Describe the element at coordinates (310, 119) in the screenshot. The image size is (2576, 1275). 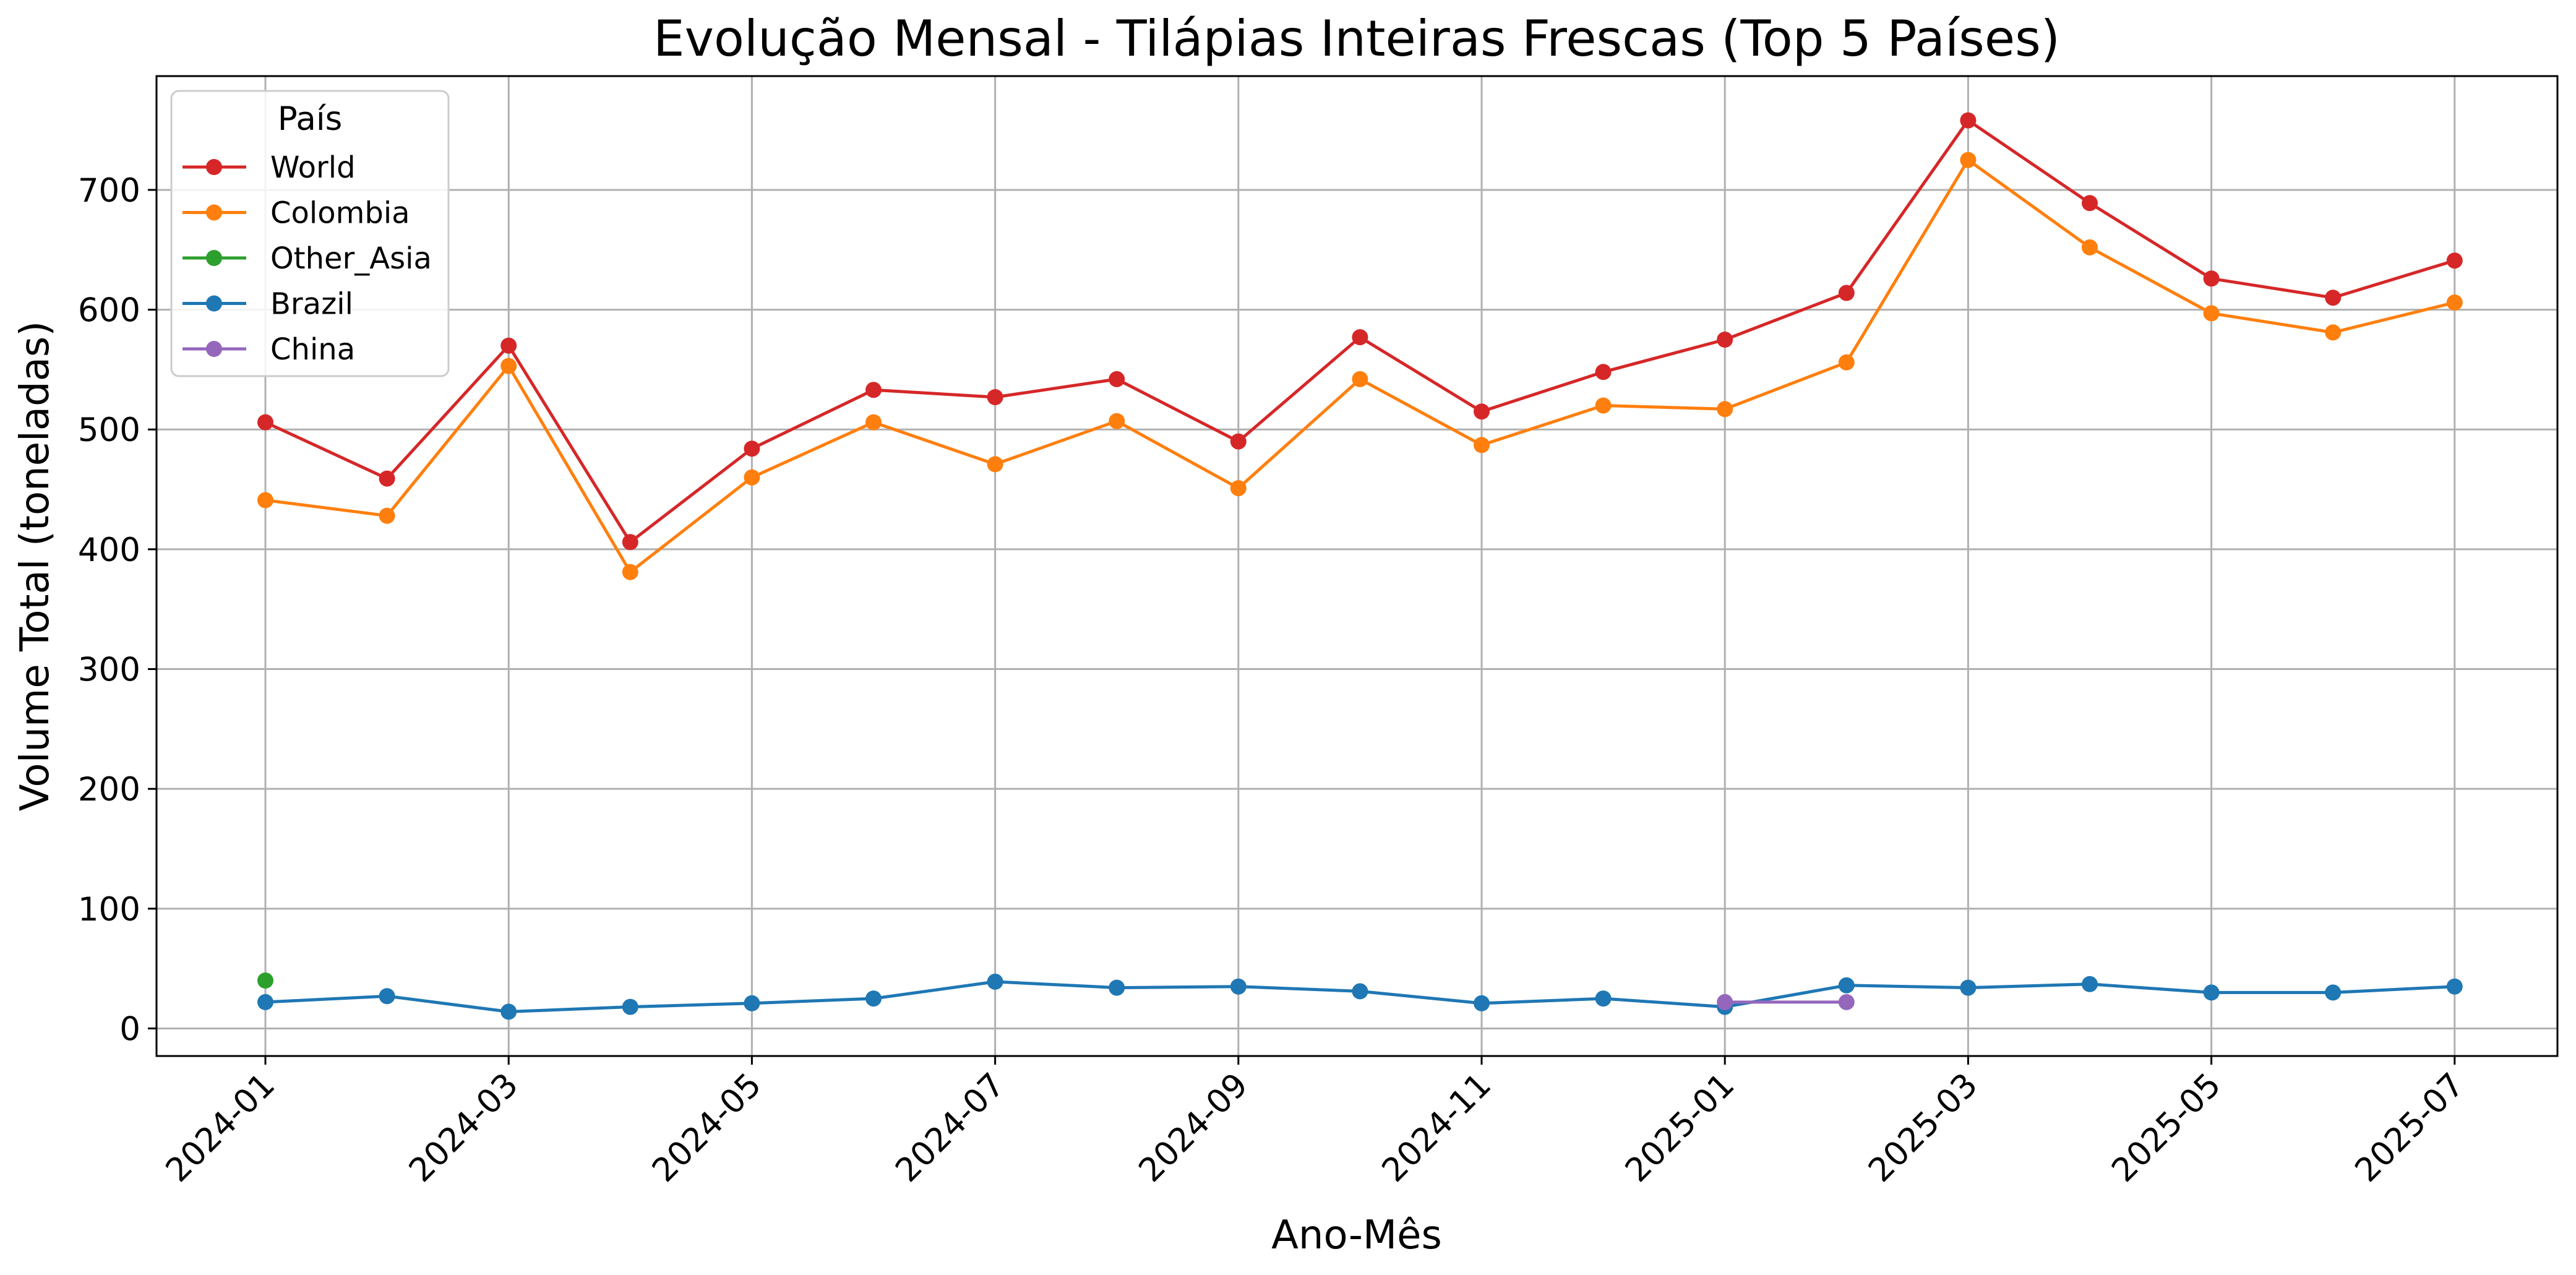
I see `legend-title: País` at that location.